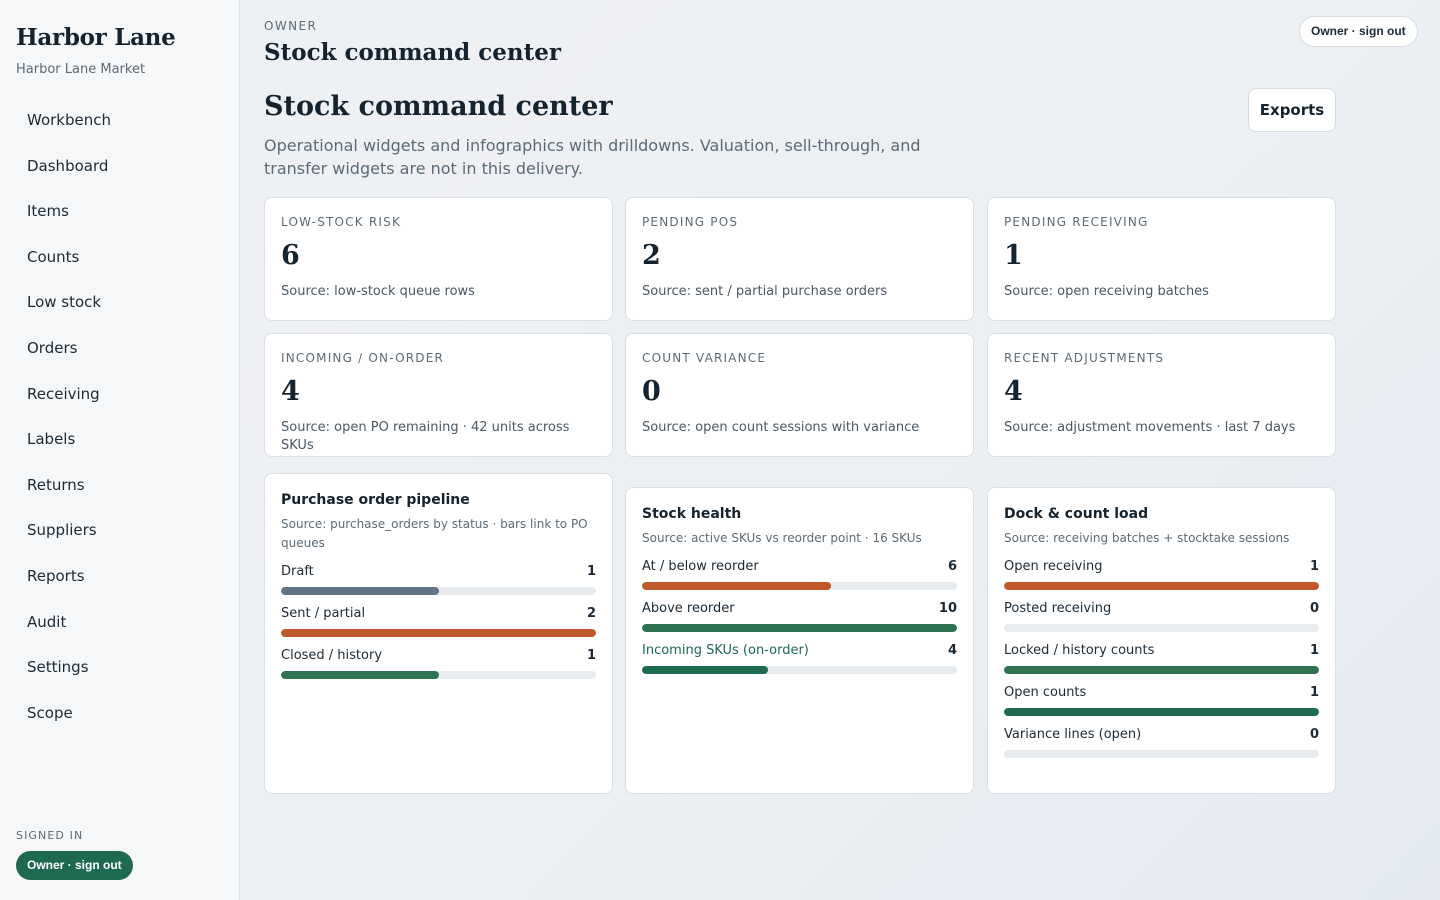 This screenshot has width=1440, height=900. Describe the element at coordinates (68, 165) in the screenshot. I see `sidebar-item-dashboard: Dashboard` at that location.